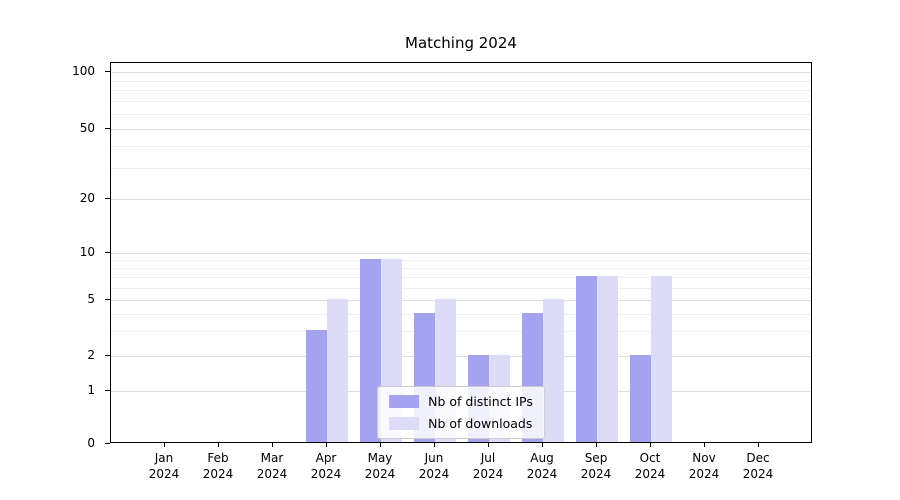 The image size is (900, 500). What do you see at coordinates (704, 458) in the screenshot?
I see `x-tick-month: Nov` at bounding box center [704, 458].